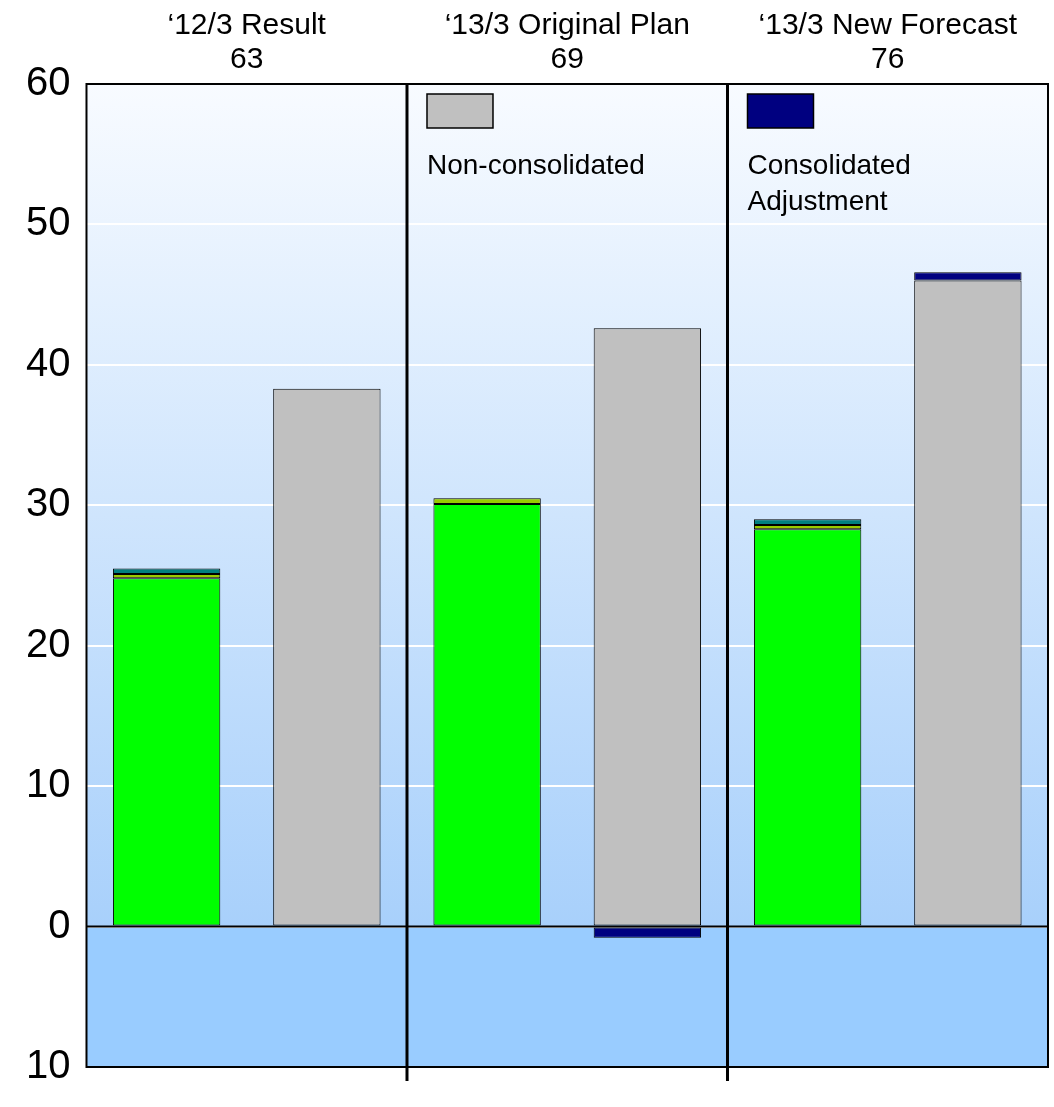  Describe the element at coordinates (48, 221) in the screenshot. I see `y-tick-label: 50` at that location.